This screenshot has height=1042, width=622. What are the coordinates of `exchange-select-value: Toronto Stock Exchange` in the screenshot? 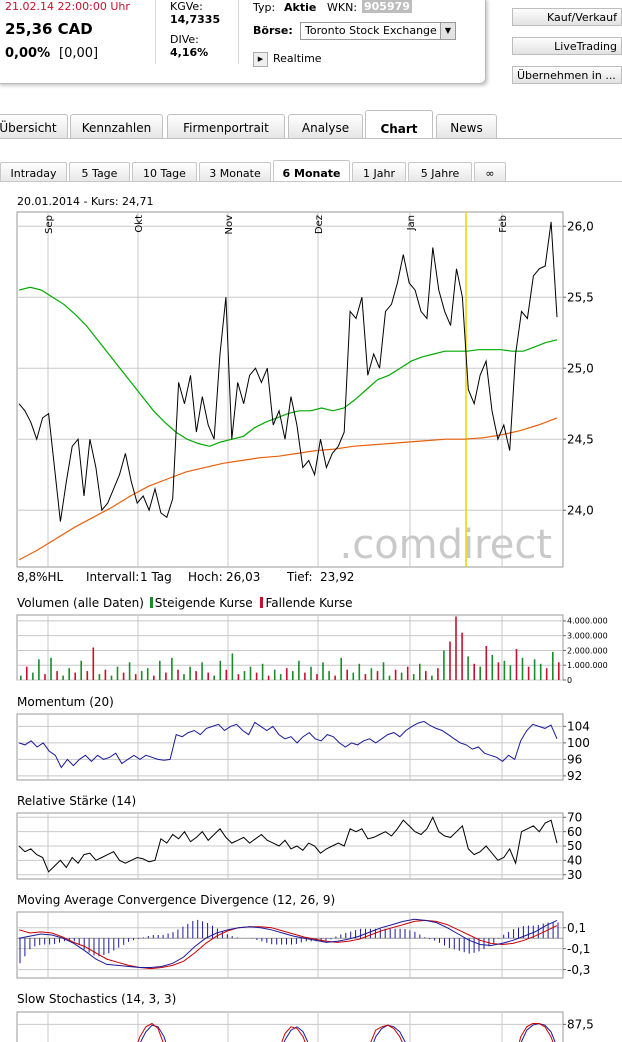 It's located at (371, 30).